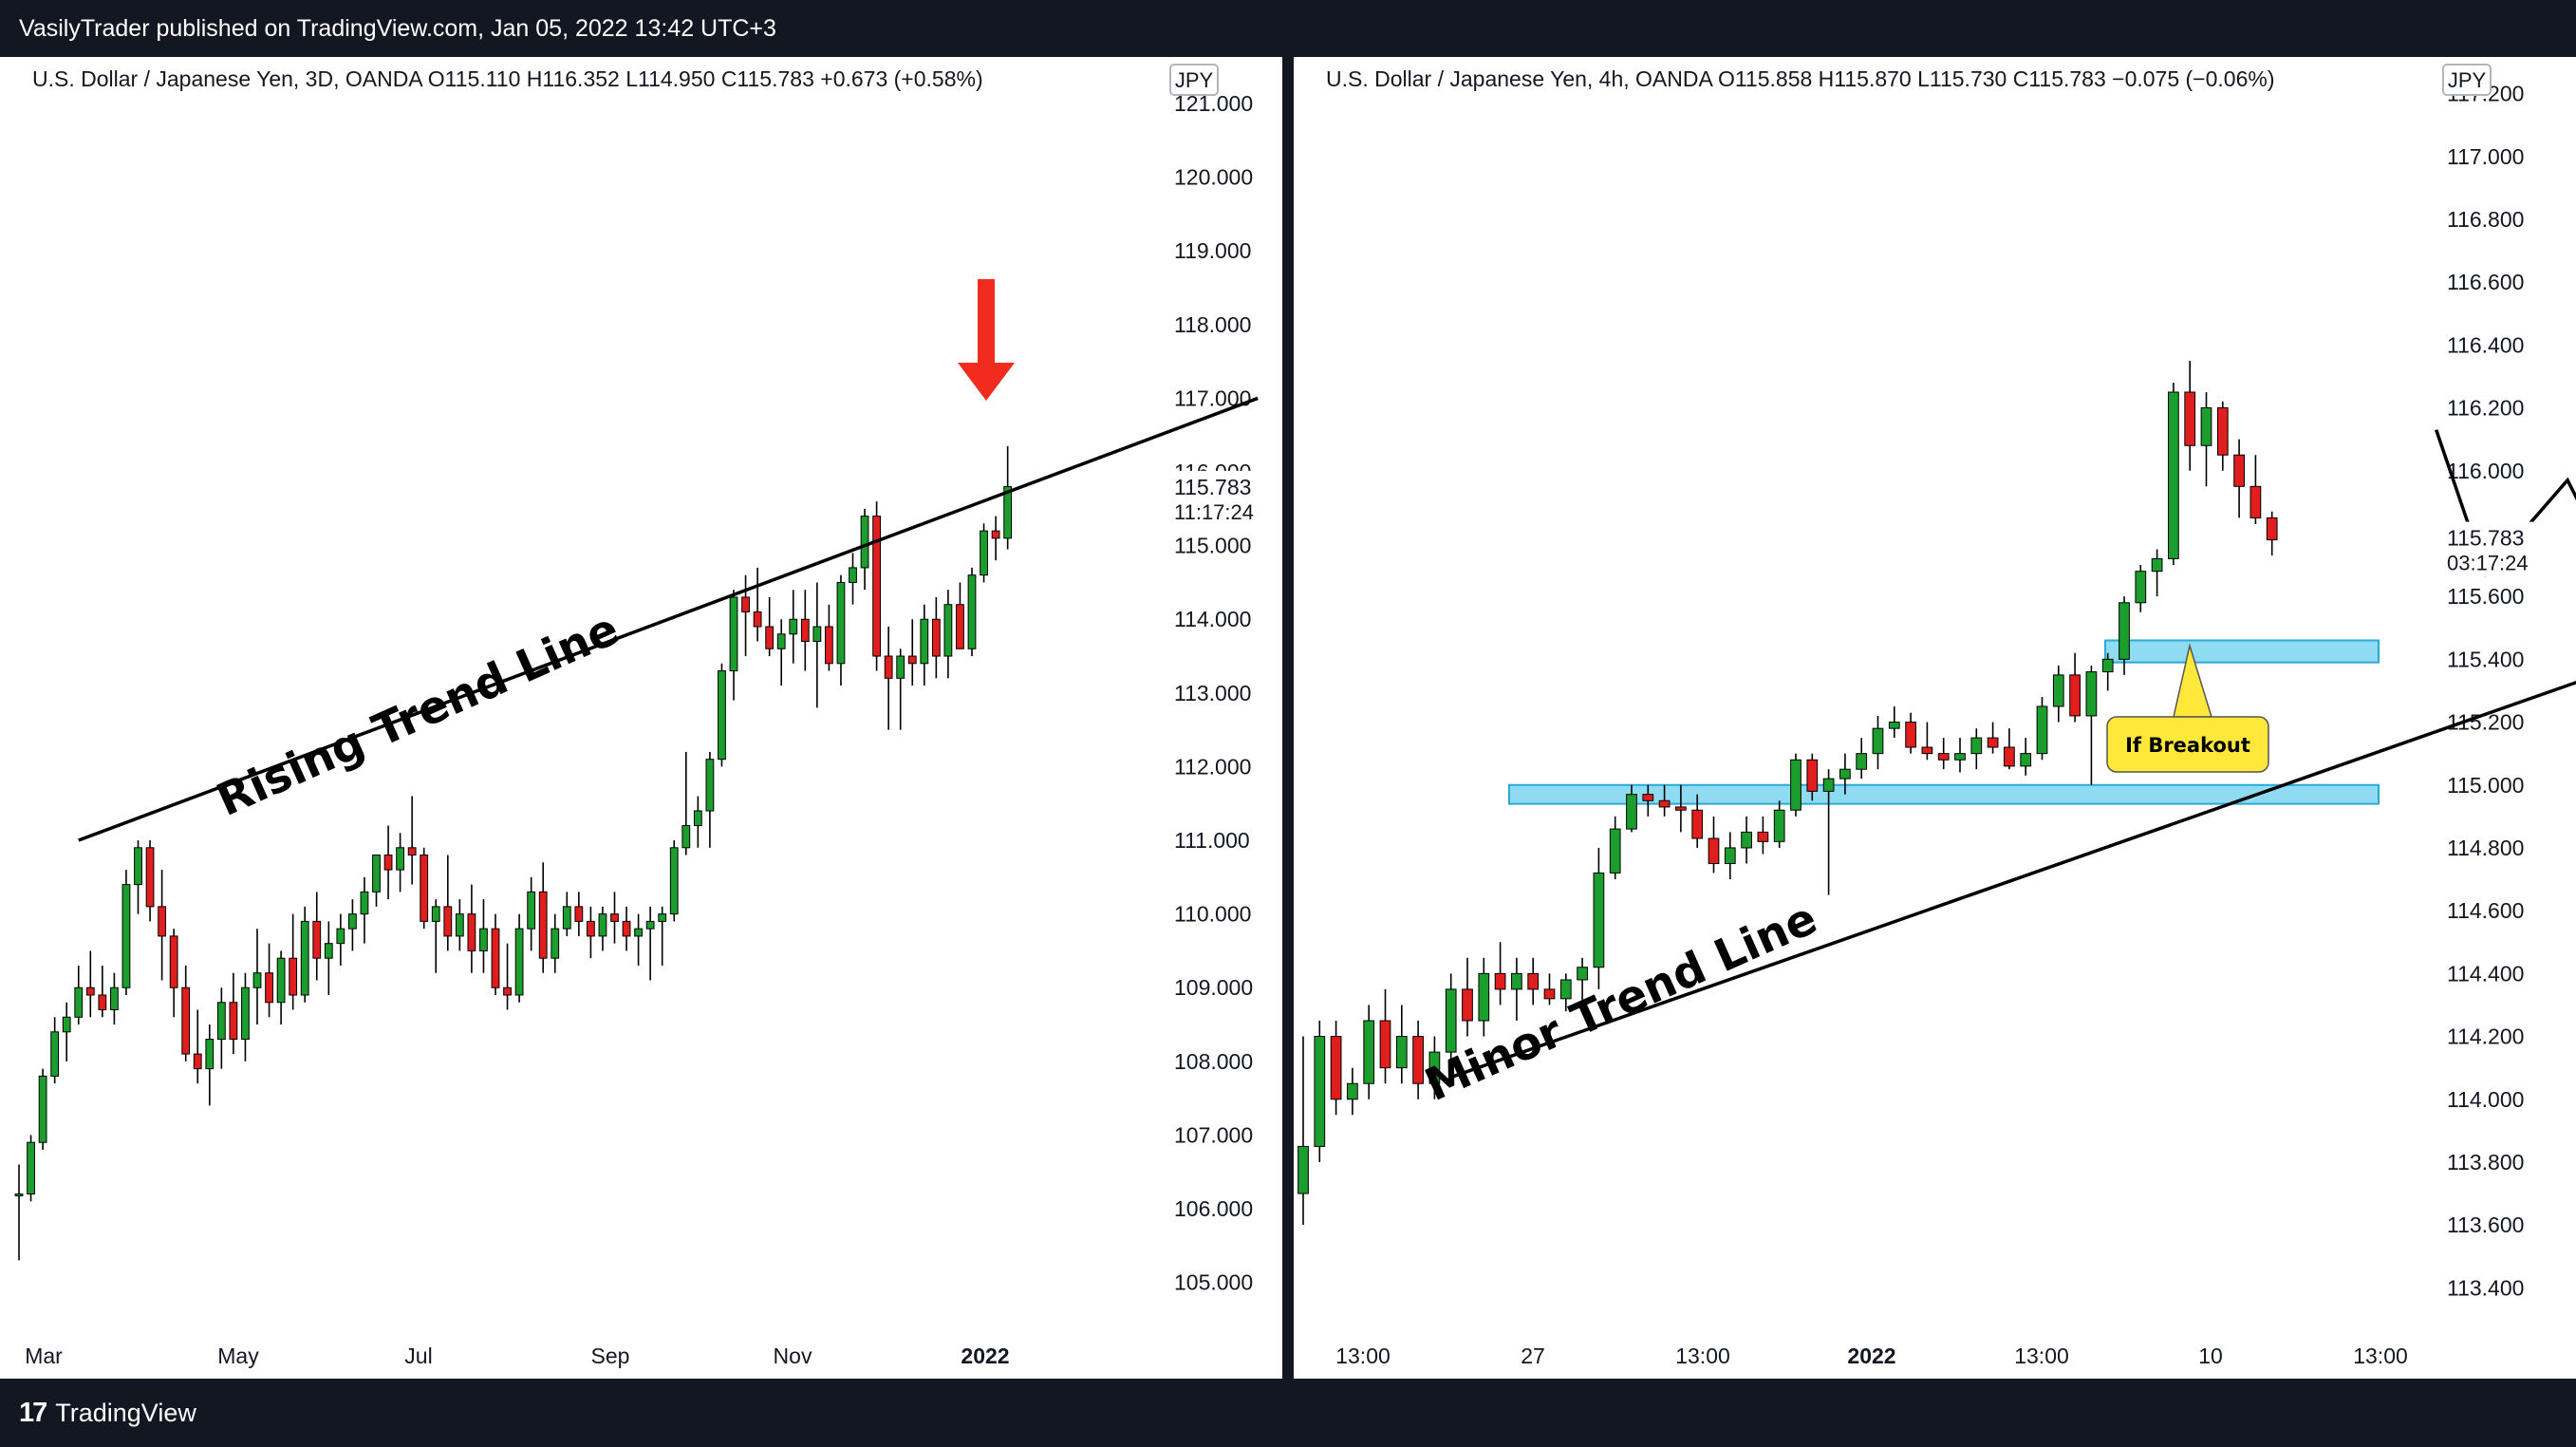 The width and height of the screenshot is (2576, 1447). Describe the element at coordinates (1214, 1283) in the screenshot. I see `y-tick-label: 105.000` at that location.